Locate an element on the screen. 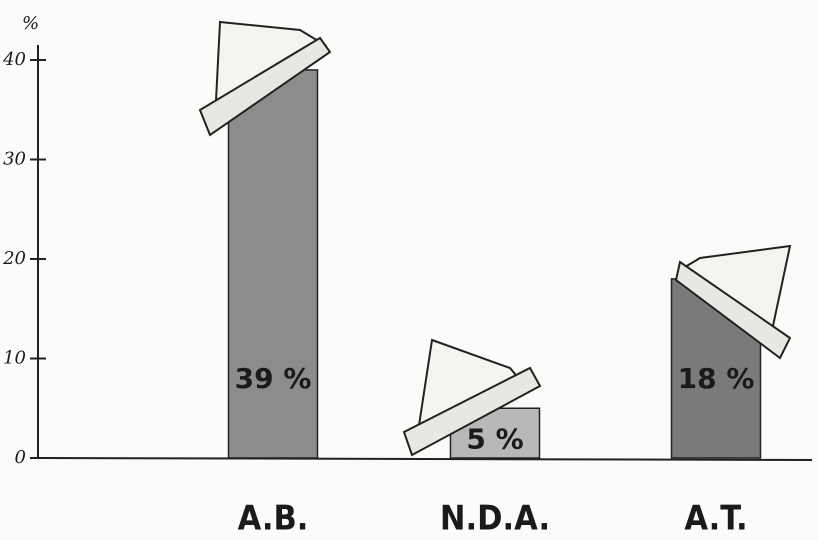  value-label: 39 % is located at coordinates (273, 378).